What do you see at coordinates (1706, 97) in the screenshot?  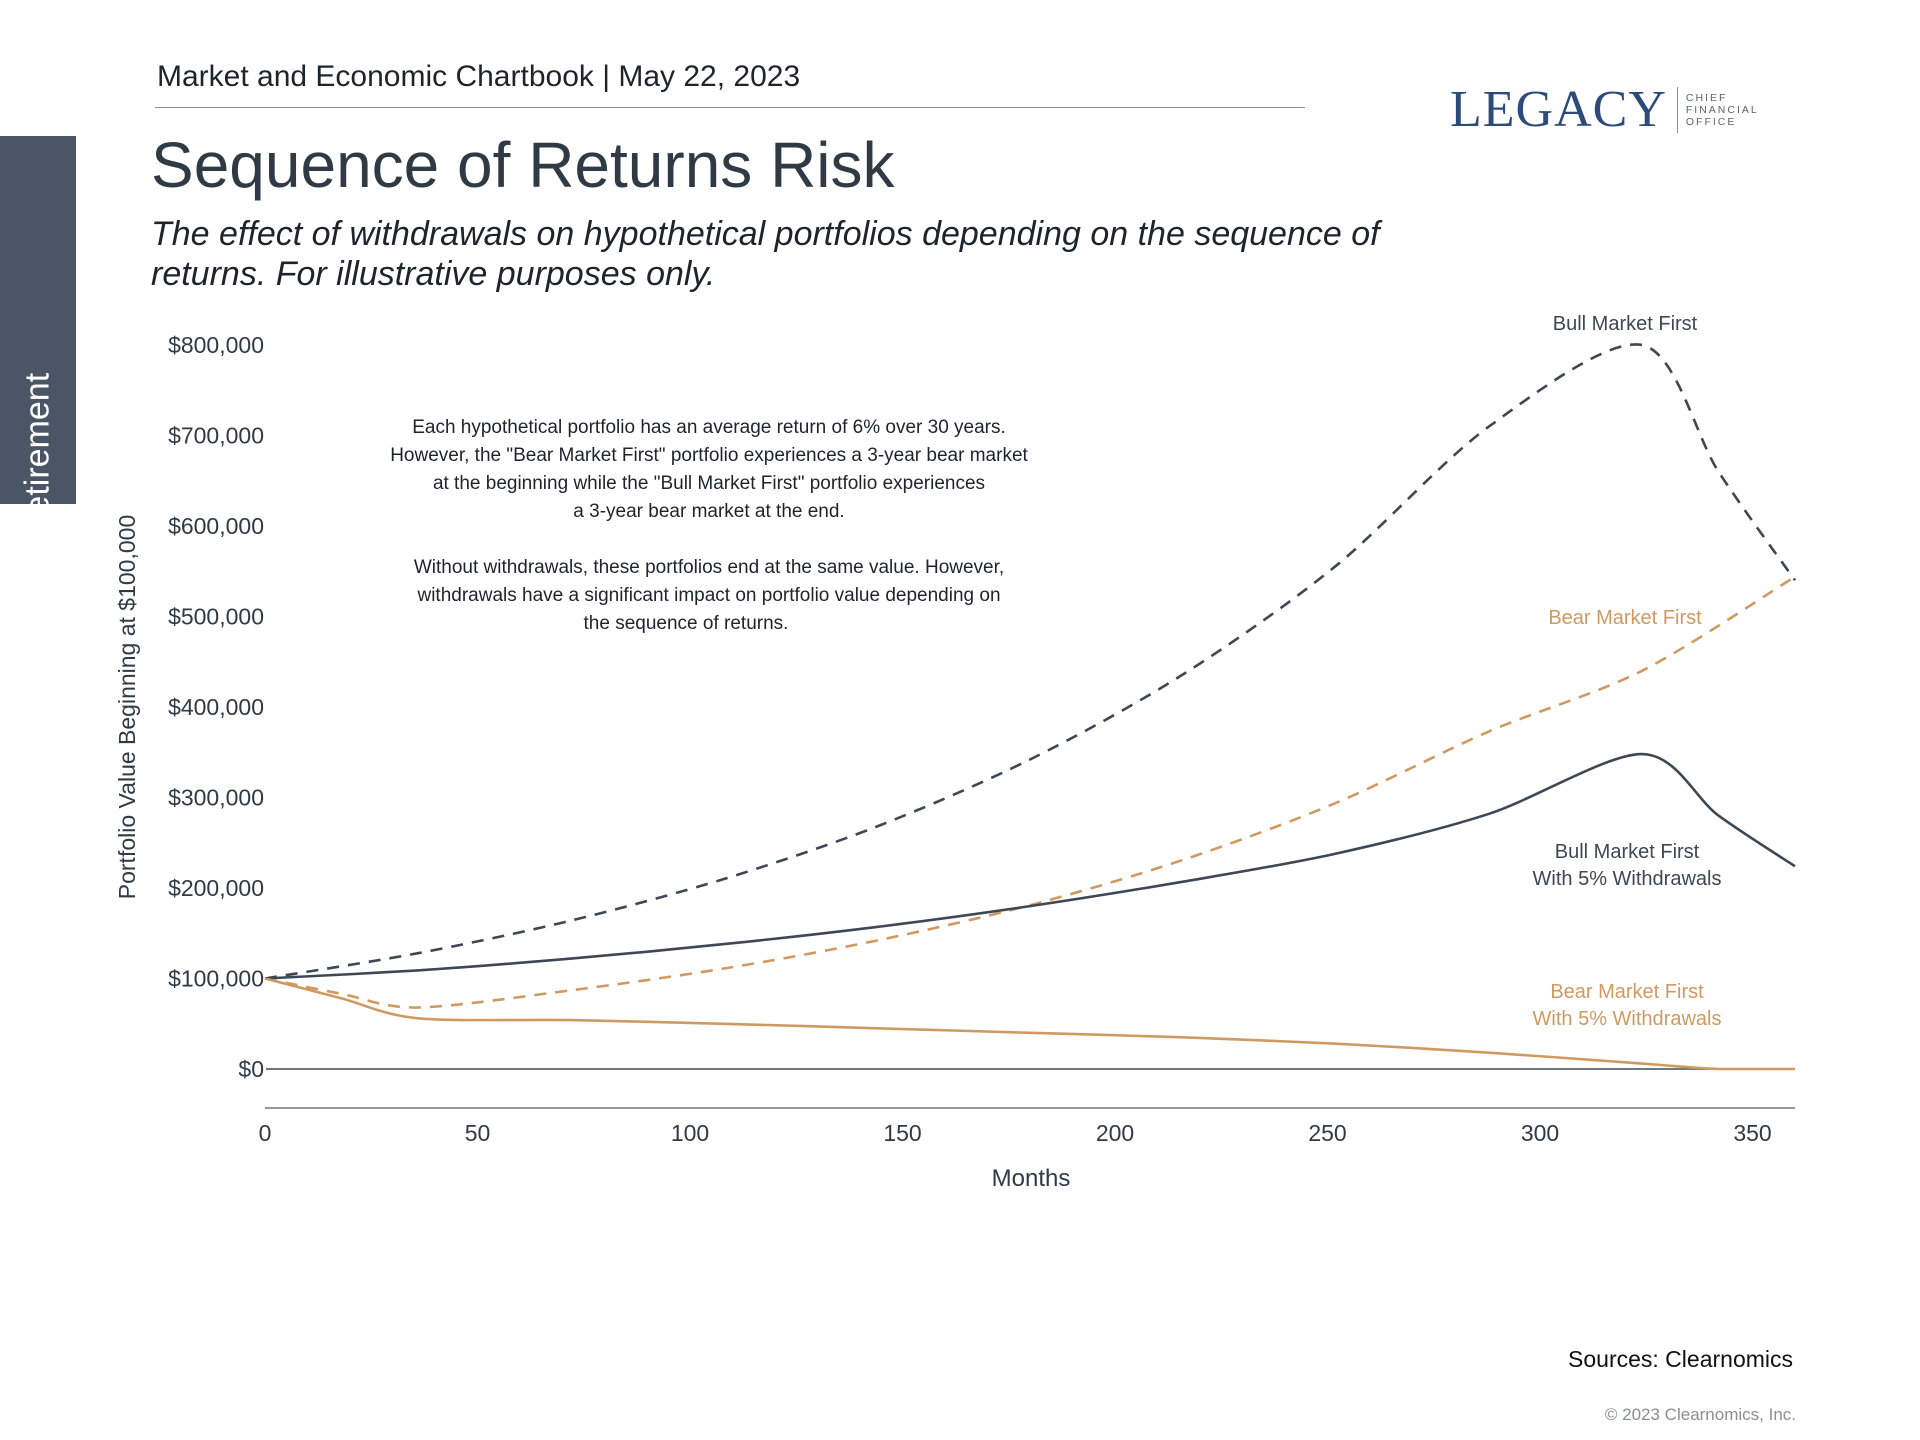 I see `logo-sub-line: CHIEF` at bounding box center [1706, 97].